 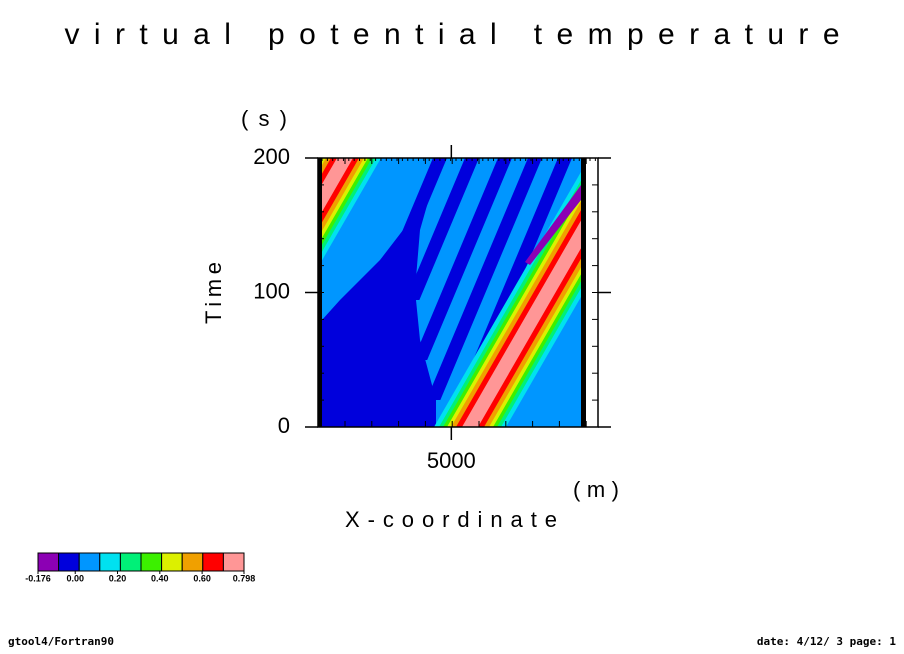 I want to click on y-tick-label: 100, so click(x=271, y=290).